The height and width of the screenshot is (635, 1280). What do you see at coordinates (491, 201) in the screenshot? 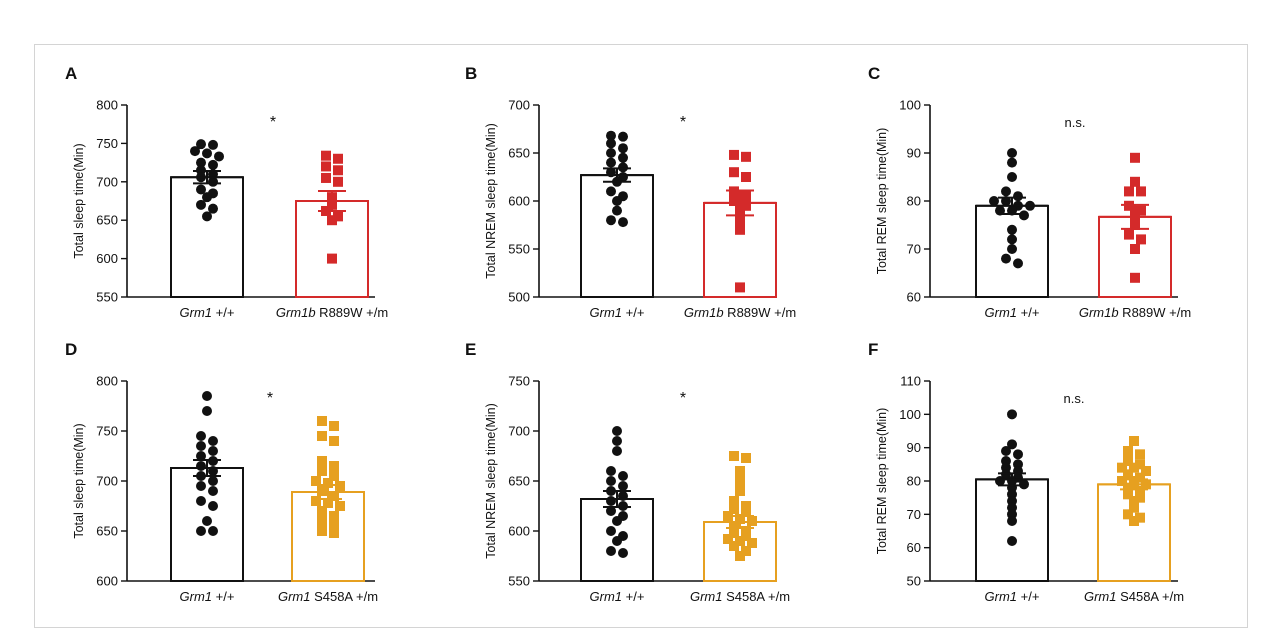
I see `y-axis-label: Total NREM sleep time(Min)` at bounding box center [491, 201].